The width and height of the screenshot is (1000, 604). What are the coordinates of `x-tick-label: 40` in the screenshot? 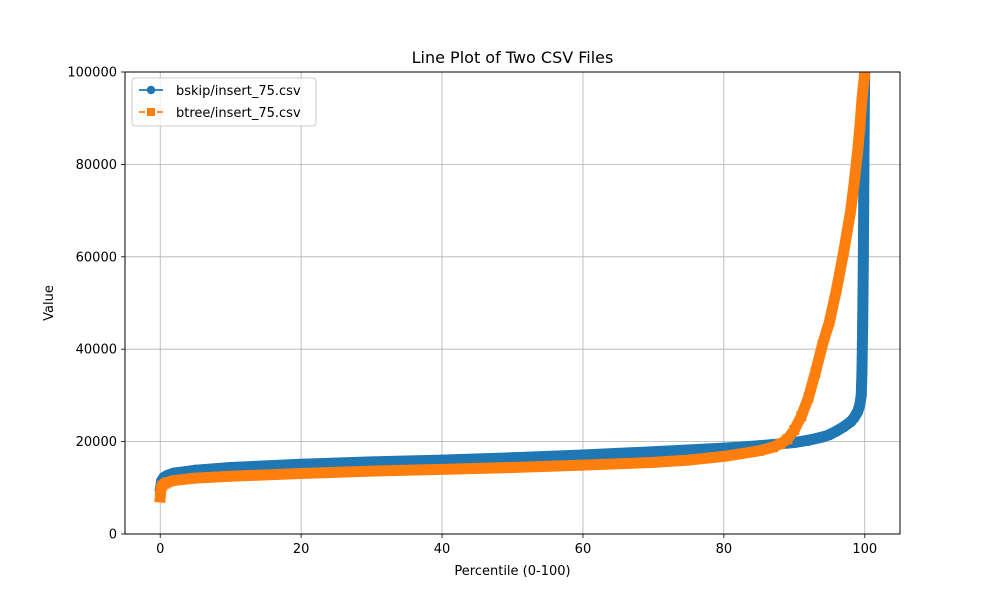 It's located at (442, 549).